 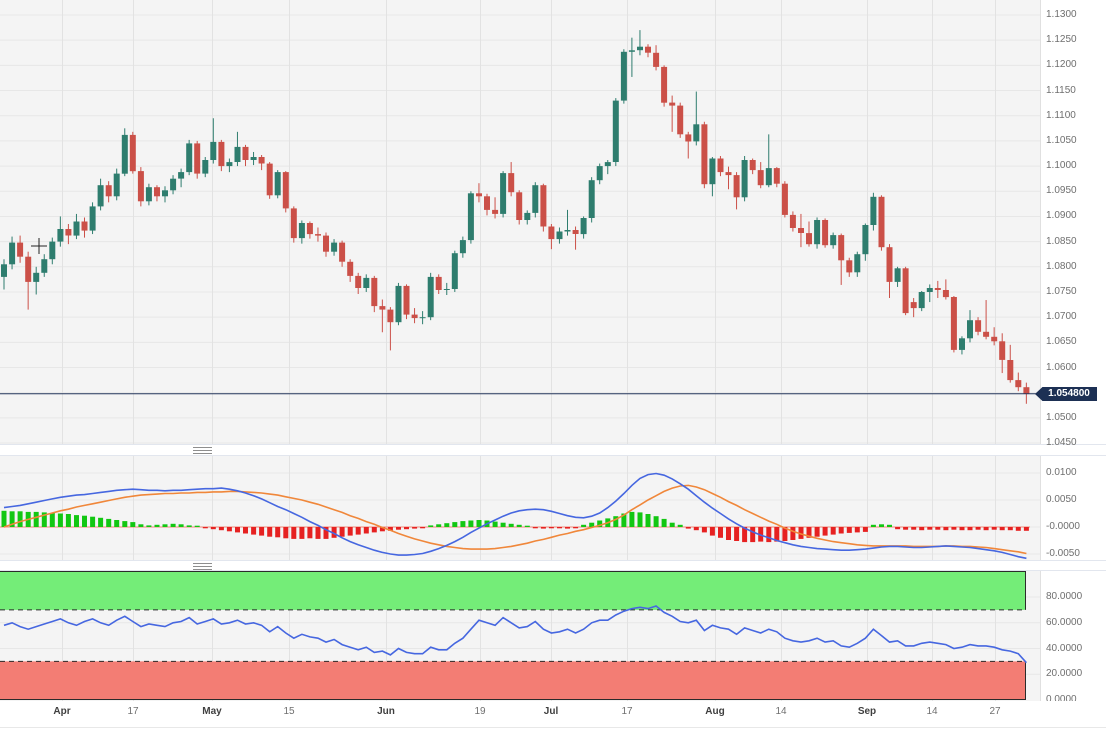 I want to click on overbought-band, so click(x=512, y=590).